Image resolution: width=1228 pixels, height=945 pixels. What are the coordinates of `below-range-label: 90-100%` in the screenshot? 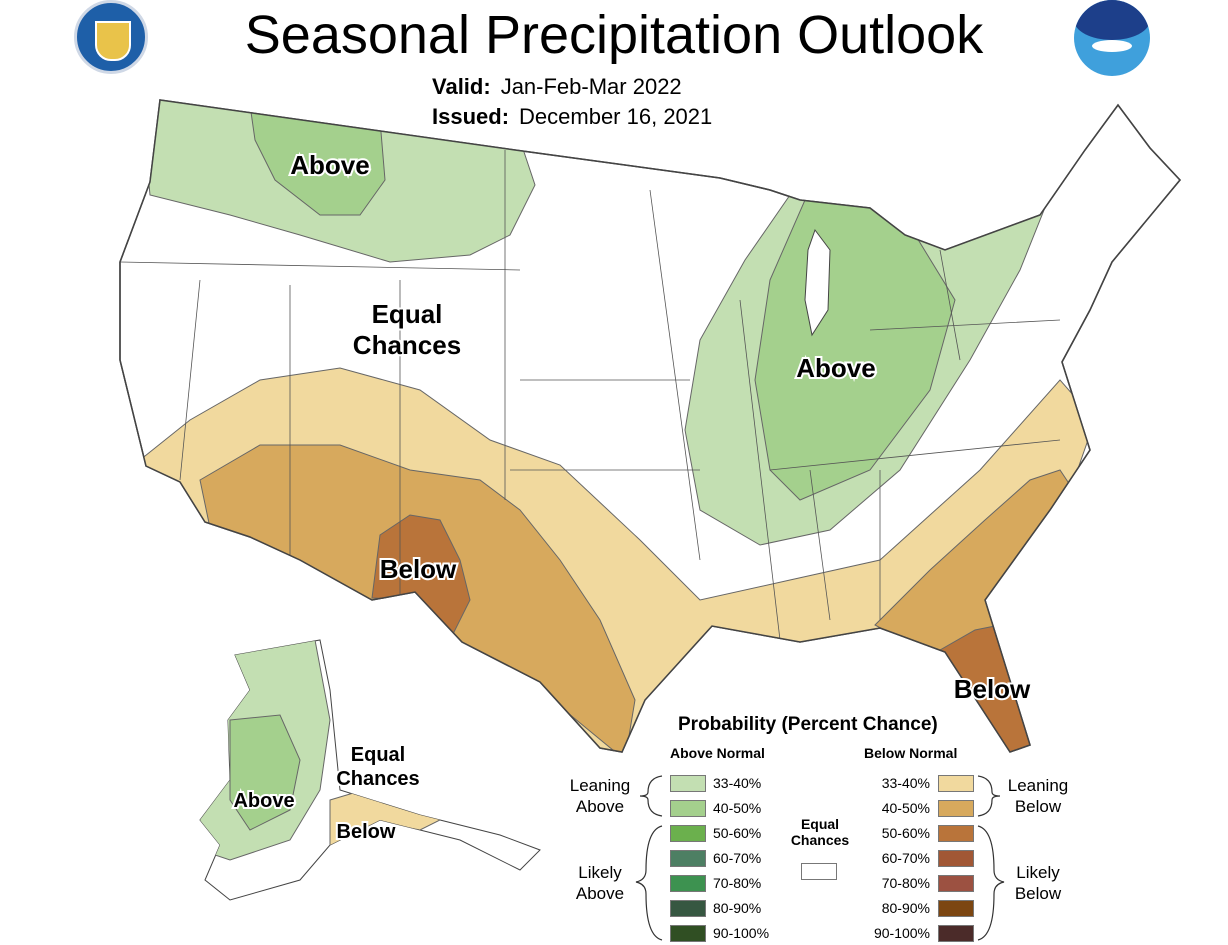 It's located at (901, 933).